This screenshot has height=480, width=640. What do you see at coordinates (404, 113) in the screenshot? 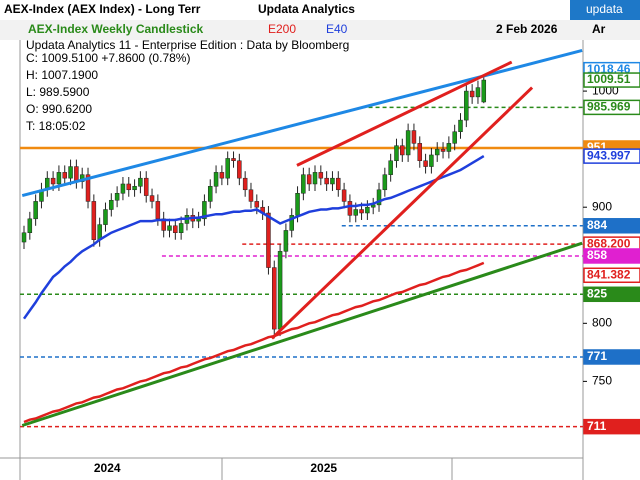
I see `trendline` at bounding box center [404, 113].